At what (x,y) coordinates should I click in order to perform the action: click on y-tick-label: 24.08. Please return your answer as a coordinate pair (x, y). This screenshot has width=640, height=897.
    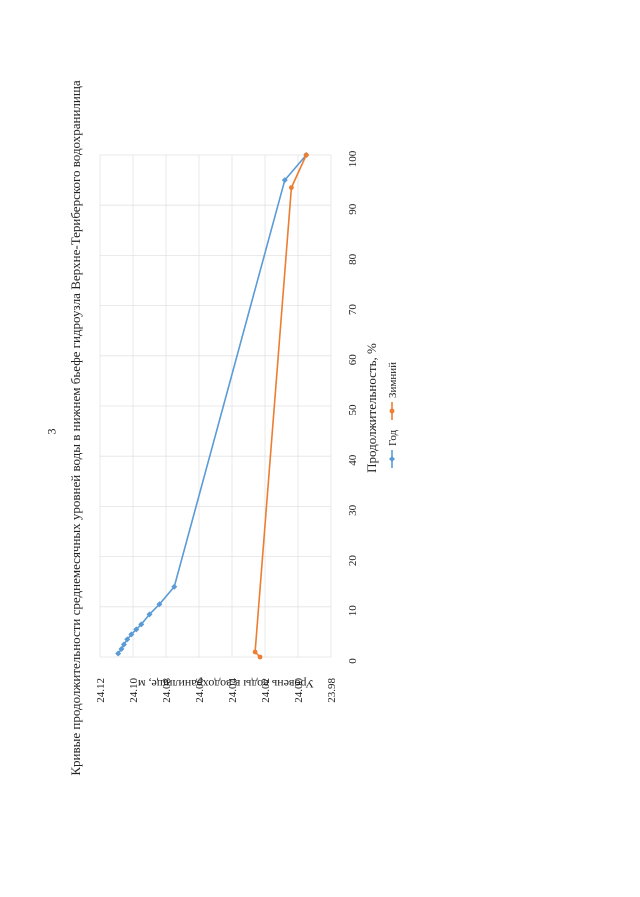
    Looking at the image, I should click on (167, 690).